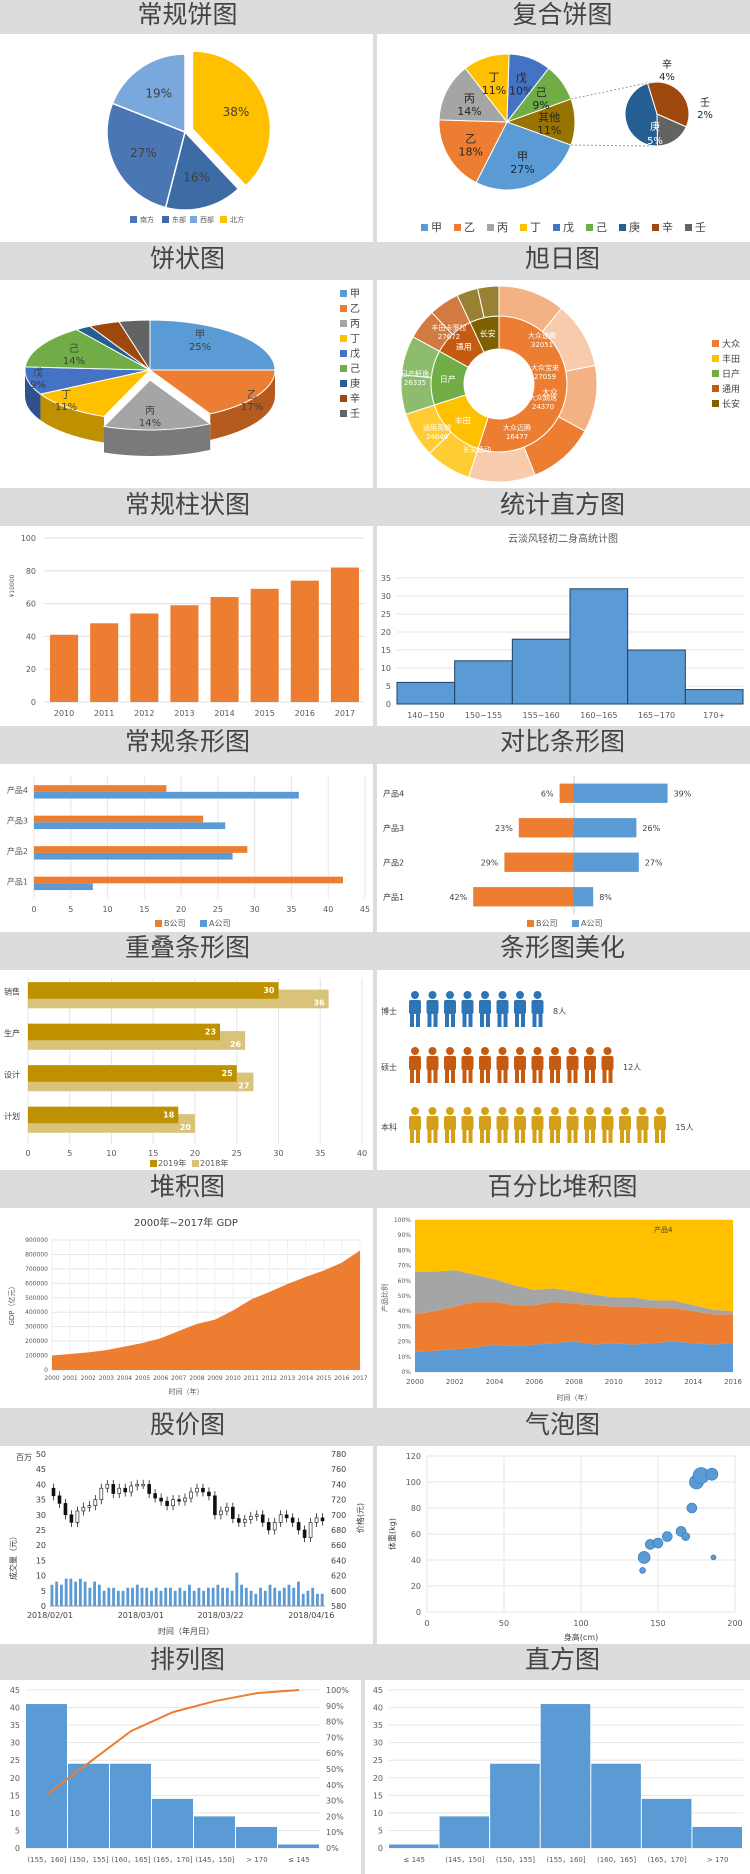  What do you see at coordinates (415, 1382) in the screenshot?
I see `tick-label: 2000` at bounding box center [415, 1382].